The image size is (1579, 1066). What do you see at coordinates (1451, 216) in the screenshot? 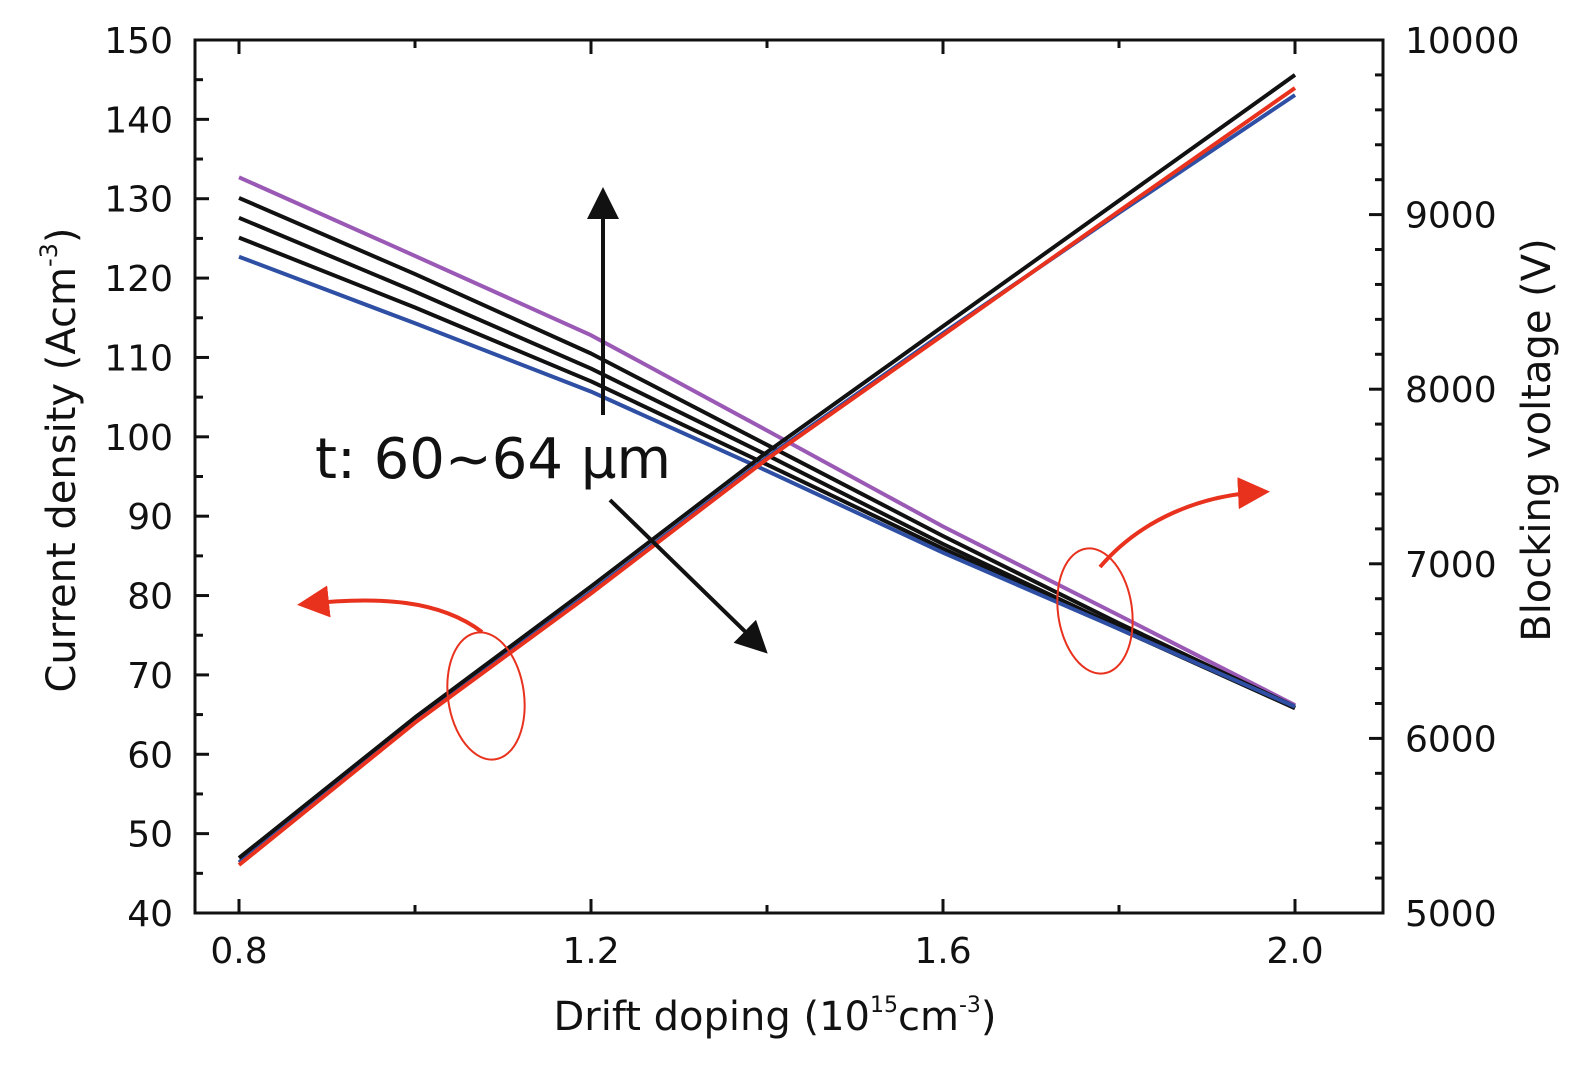
I see `y2-tick-label: 9000` at bounding box center [1451, 216].